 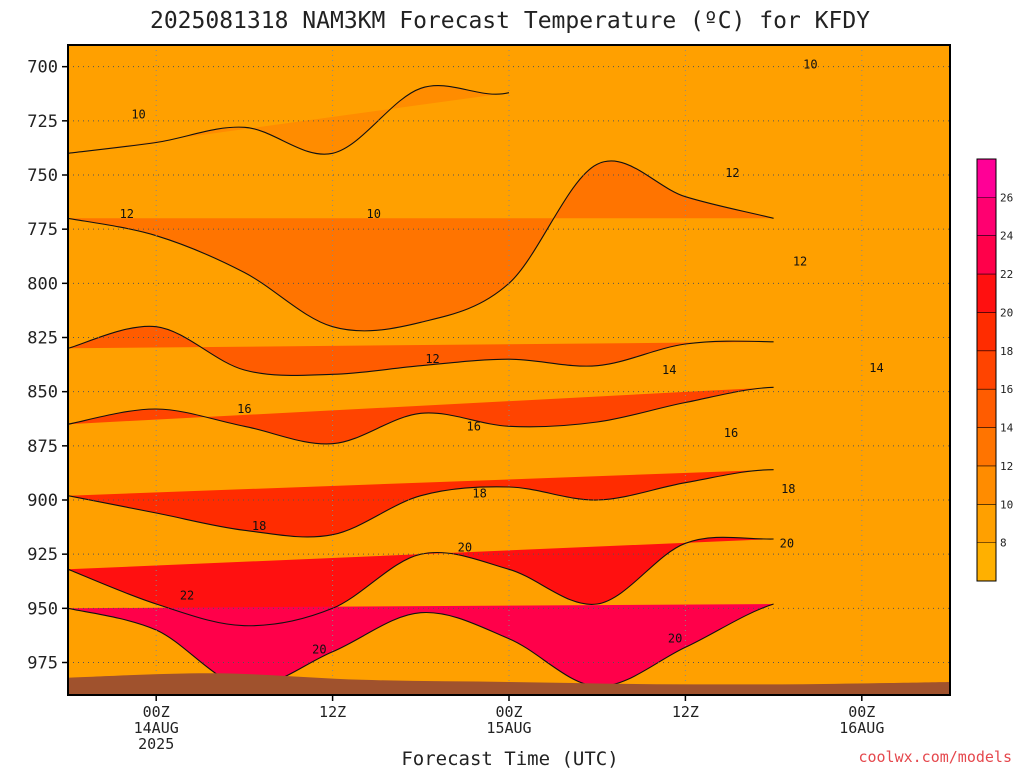 What do you see at coordinates (47, 366) in the screenshot?
I see `y-axis: 700 725 750 775 800 825 850 875 900 925 950 975` at bounding box center [47, 366].